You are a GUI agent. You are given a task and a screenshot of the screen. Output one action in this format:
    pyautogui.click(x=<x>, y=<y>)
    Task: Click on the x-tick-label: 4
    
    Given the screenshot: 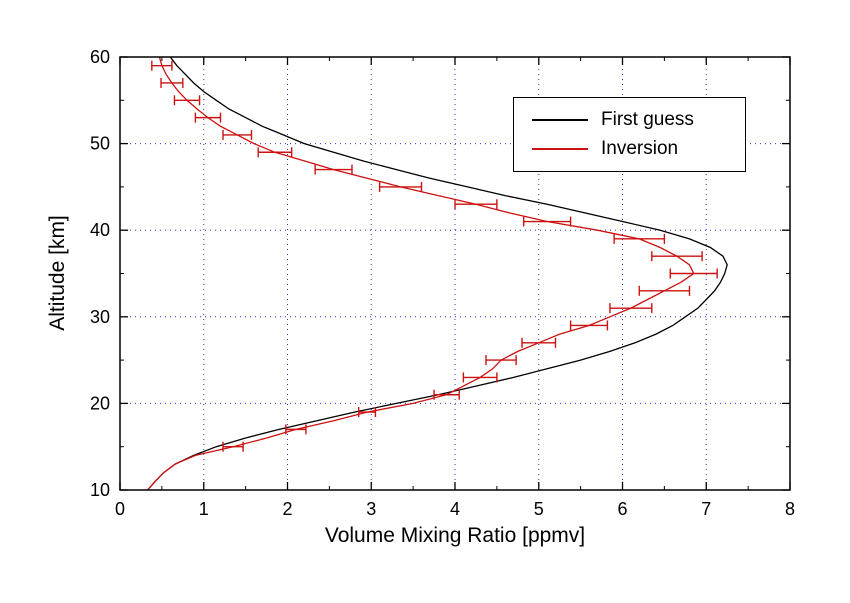 What is the action you would take?
    pyautogui.click(x=455, y=509)
    